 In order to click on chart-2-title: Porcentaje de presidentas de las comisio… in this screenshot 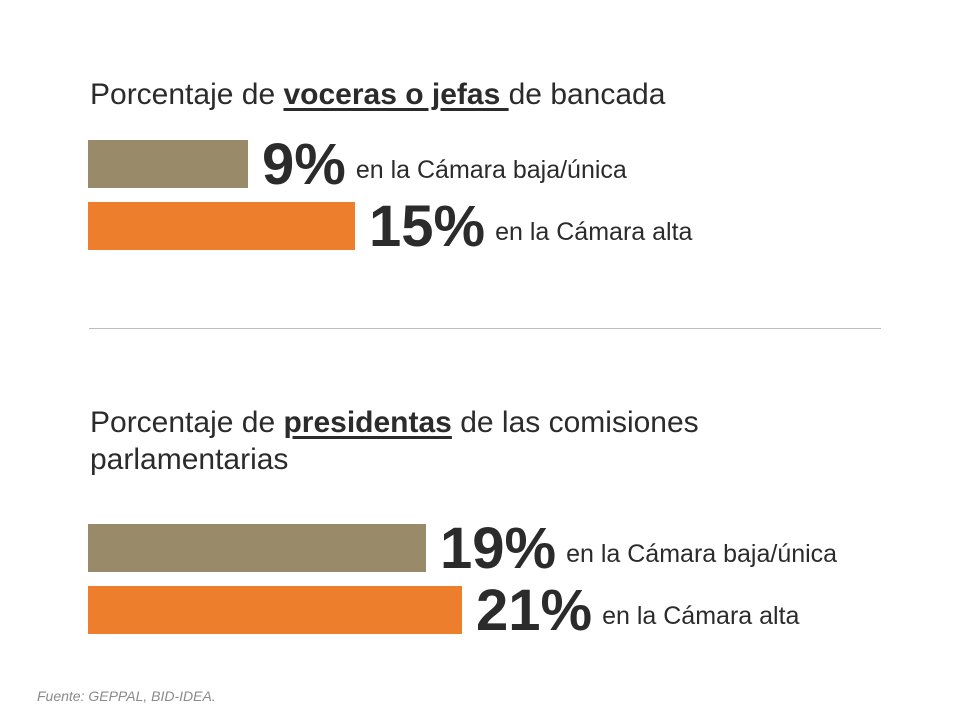, I will do `click(394, 441)`.